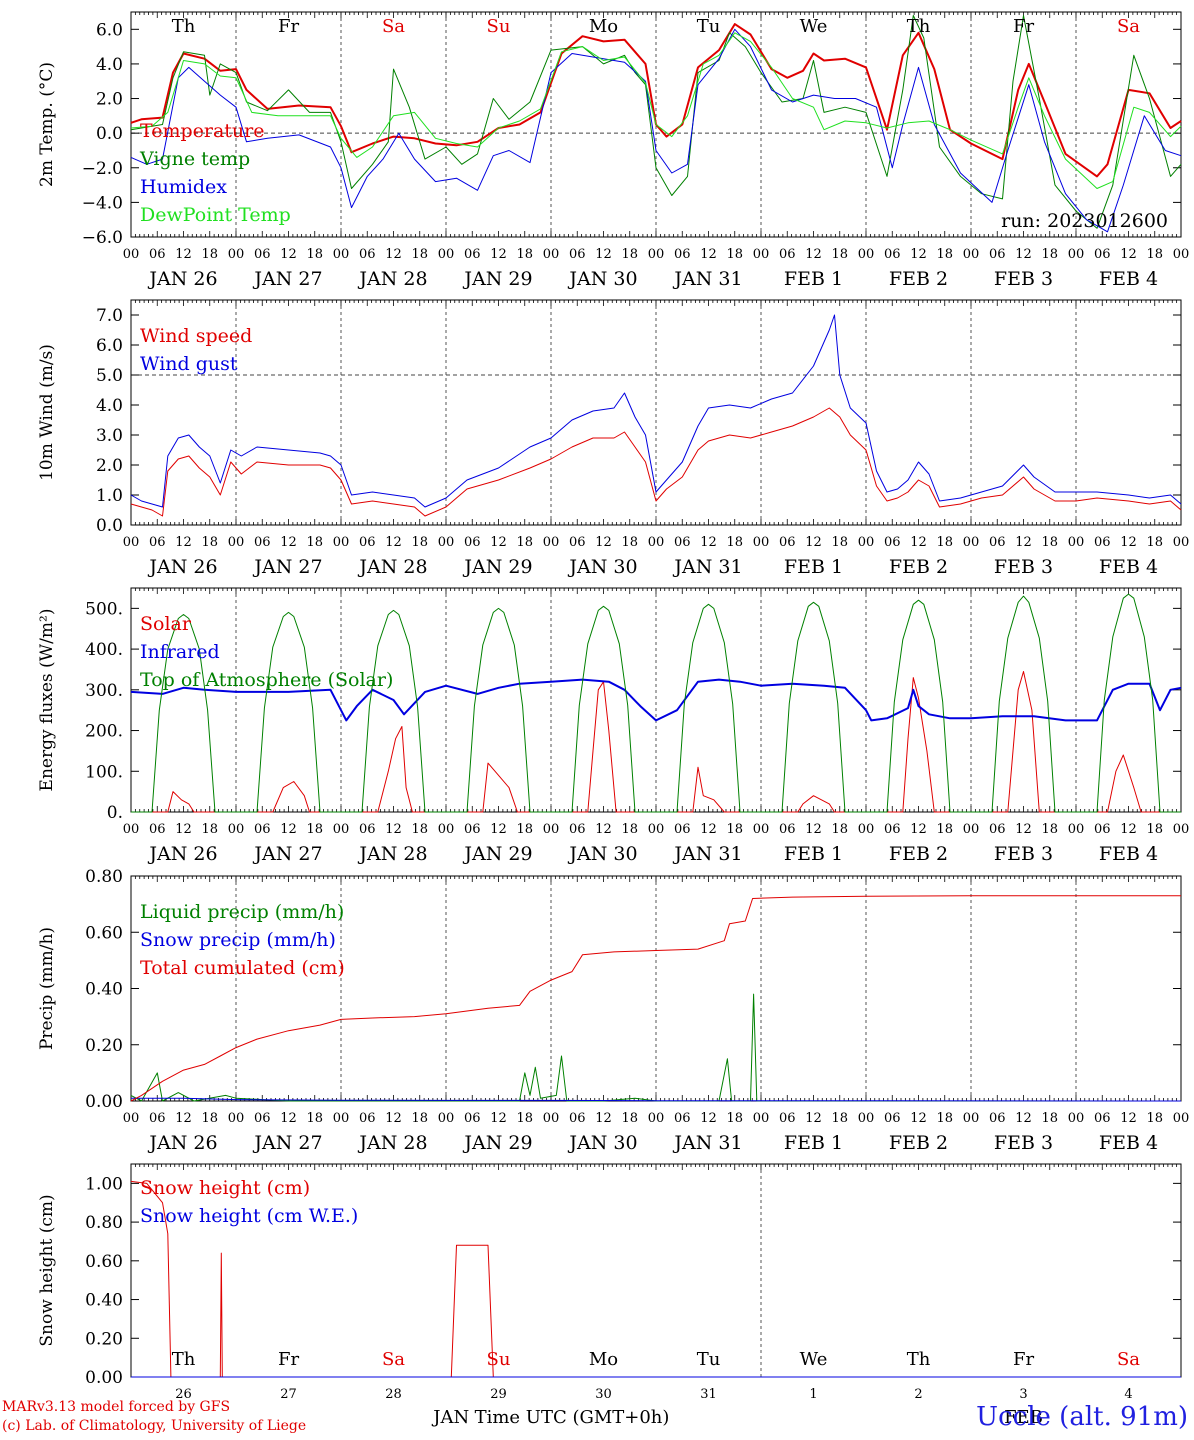  What do you see at coordinates (109, 100) in the screenshot?
I see `y-tick-label: 2.0` at bounding box center [109, 100].